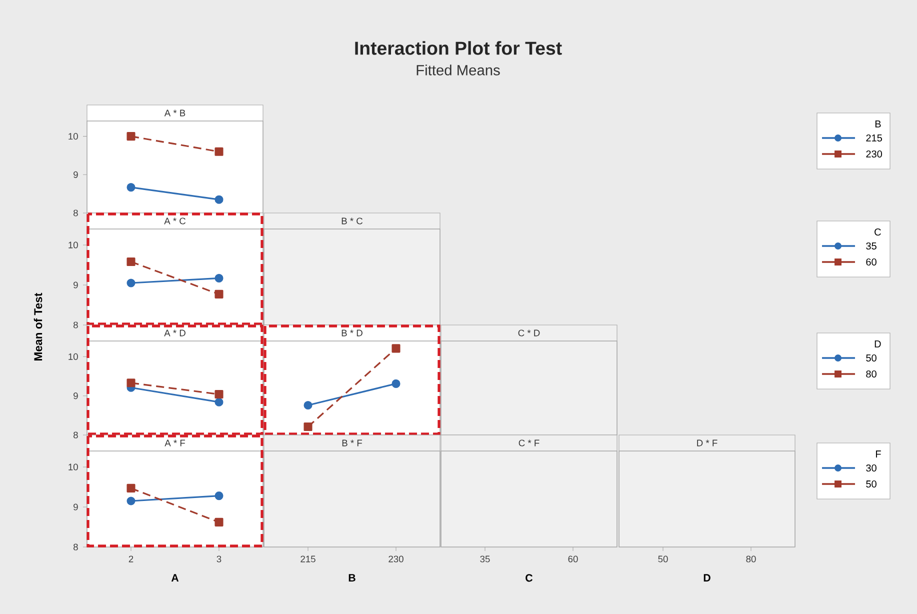 This screenshot has width=917, height=614. Describe the element at coordinates (175, 333) in the screenshot. I see `chart-title: A * D` at that location.